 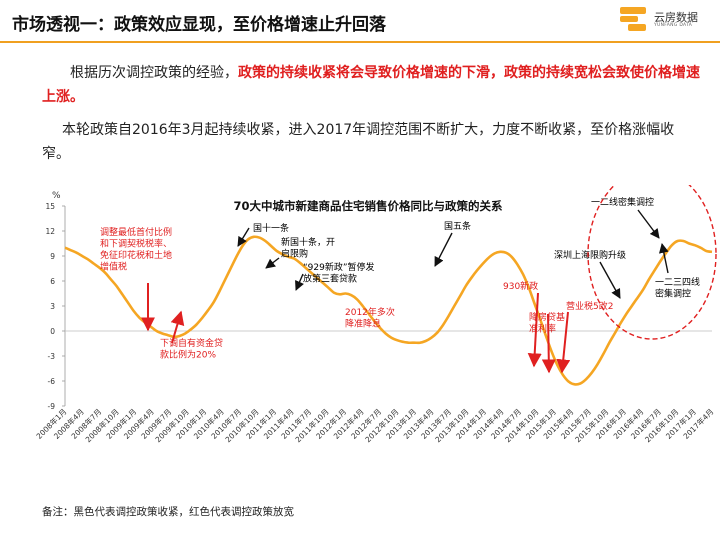 I want to click on arrow-state-eleven-articles, so click(x=243, y=237).